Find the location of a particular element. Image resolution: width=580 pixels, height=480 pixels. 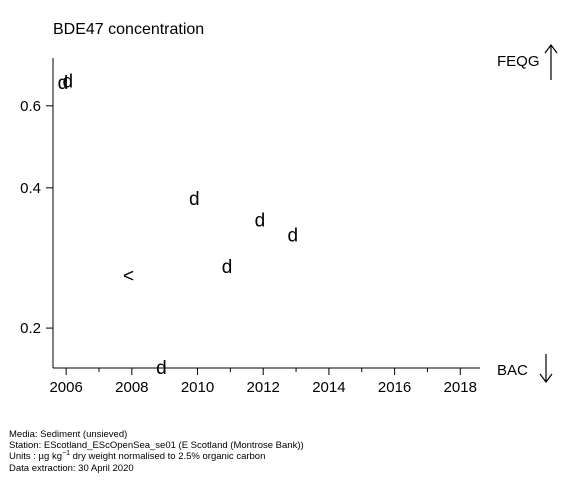

data-point: < is located at coordinates (128, 276).